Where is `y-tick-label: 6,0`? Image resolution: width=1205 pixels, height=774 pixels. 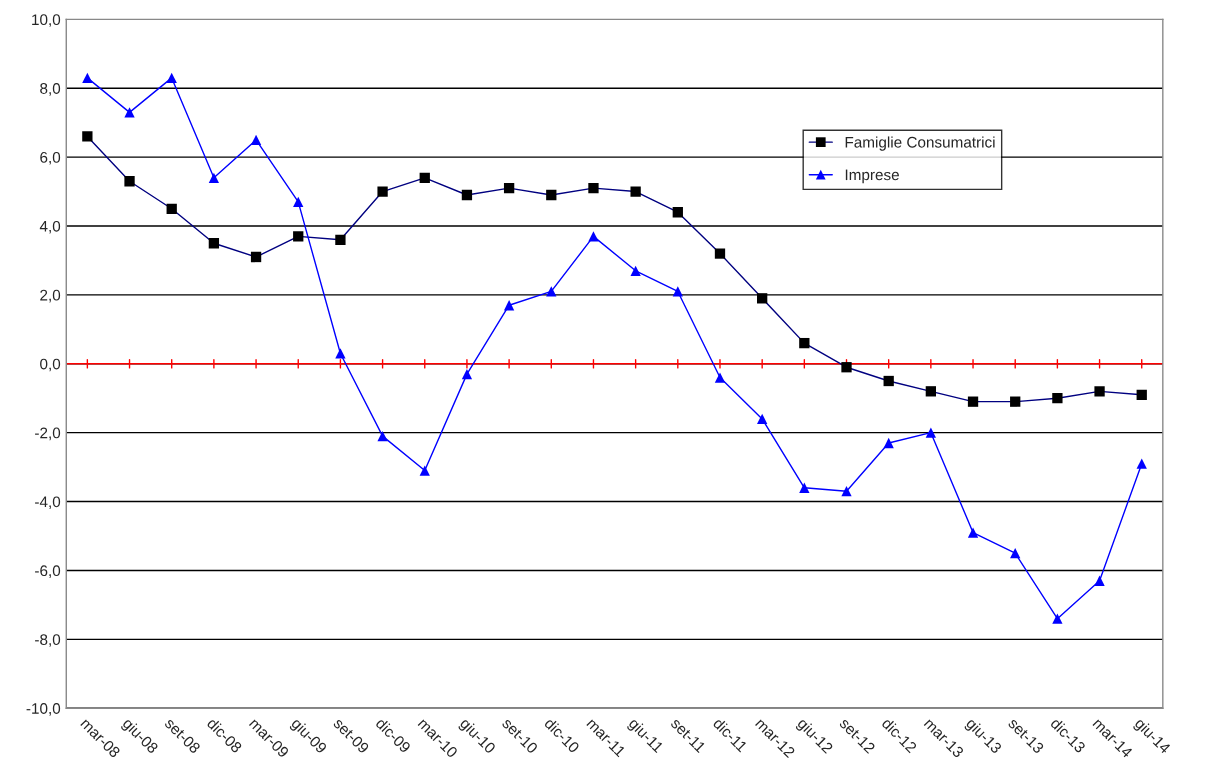 y-tick-label: 6,0 is located at coordinates (50, 158).